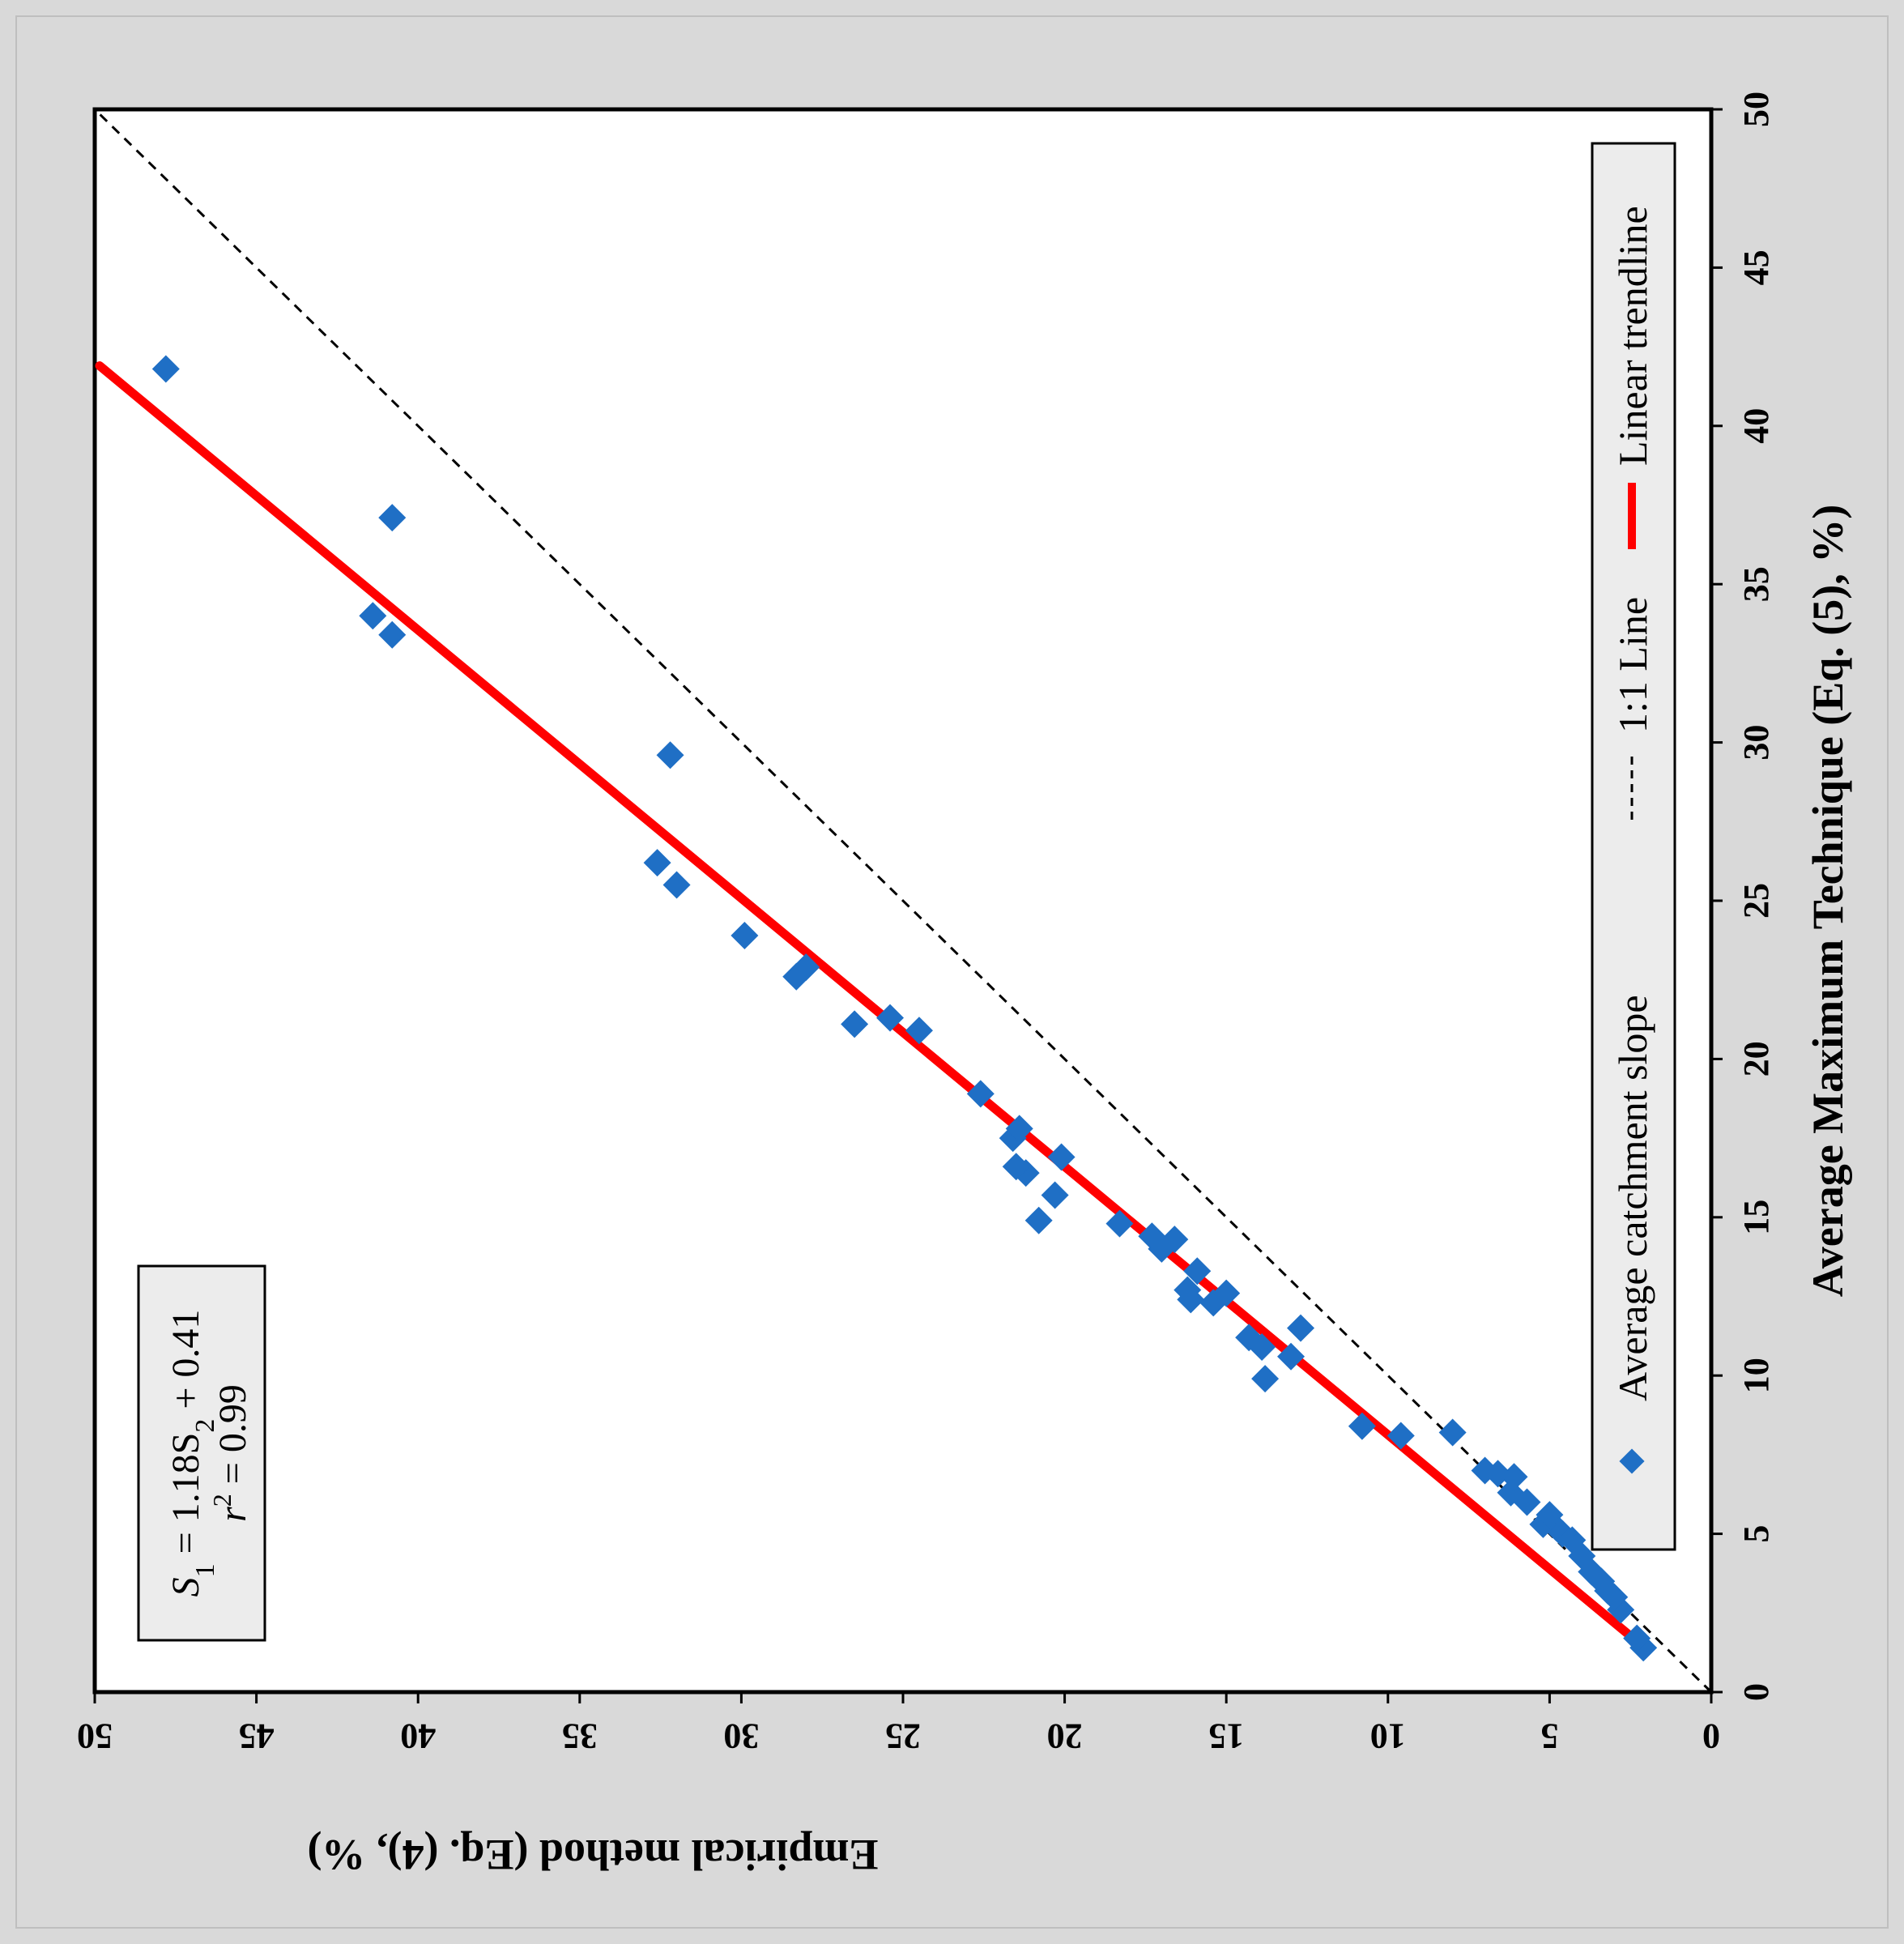 The image size is (1904, 1944). I want to click on equation-line-1: S1 = 1.18S2 + 0.41, so click(192, 1453).